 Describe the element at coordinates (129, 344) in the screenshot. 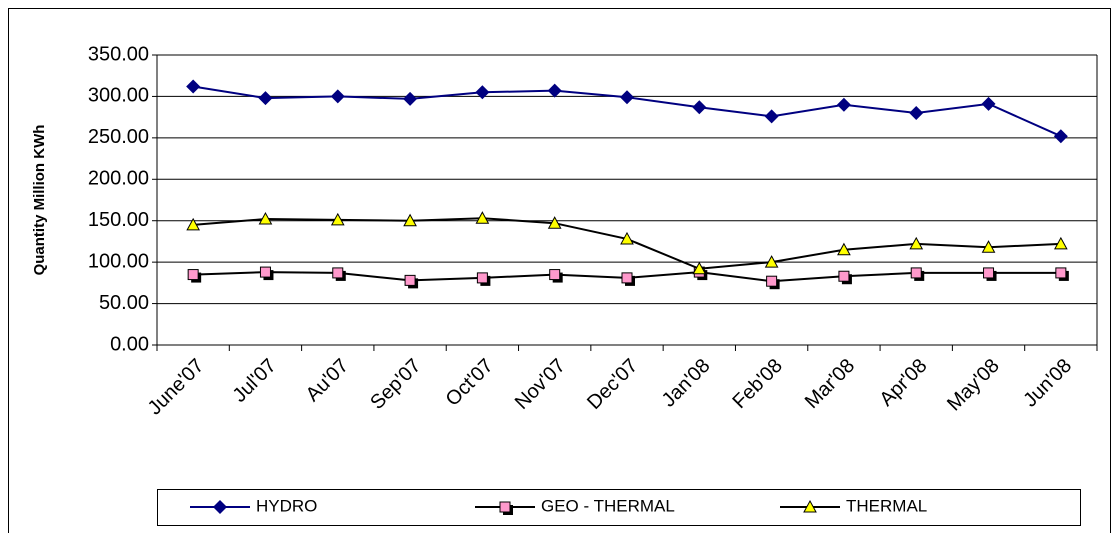

I see `y-tick-label: 0.00` at that location.